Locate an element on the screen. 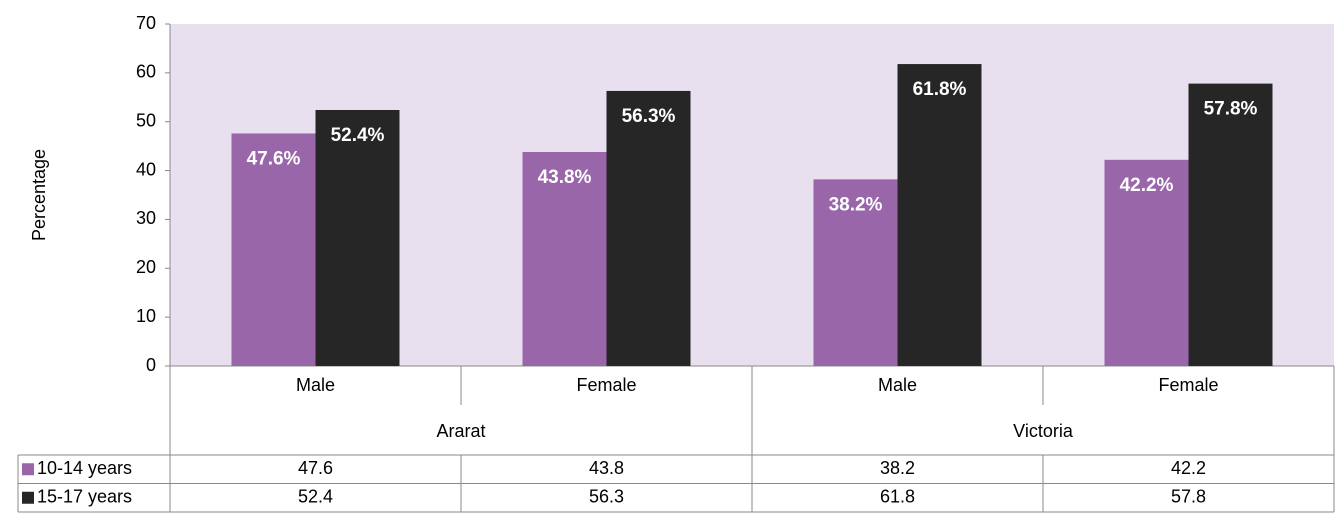 This screenshot has width=1336, height=520. y-tick-label: 0 is located at coordinates (151, 365).